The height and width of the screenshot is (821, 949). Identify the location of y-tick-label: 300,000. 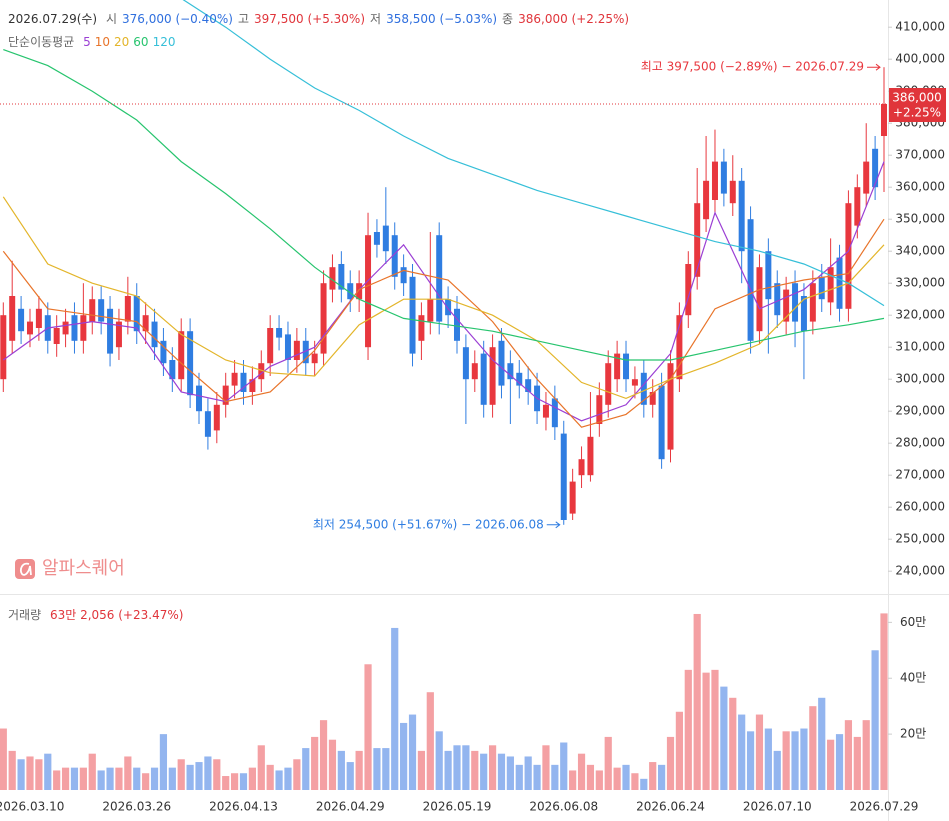
(920, 379).